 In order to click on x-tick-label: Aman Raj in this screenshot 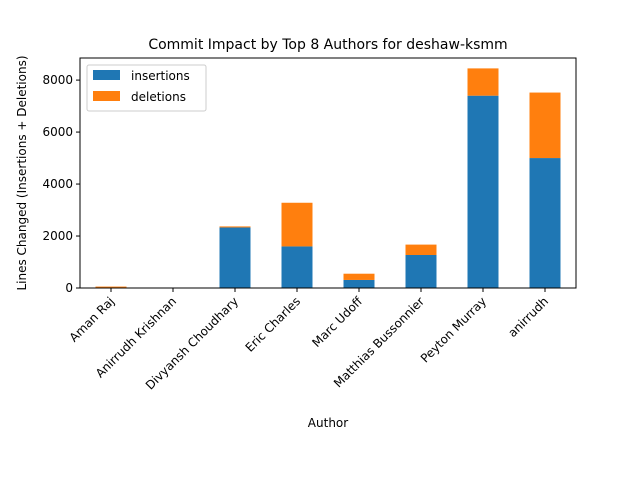, I will do `click(92, 319)`.